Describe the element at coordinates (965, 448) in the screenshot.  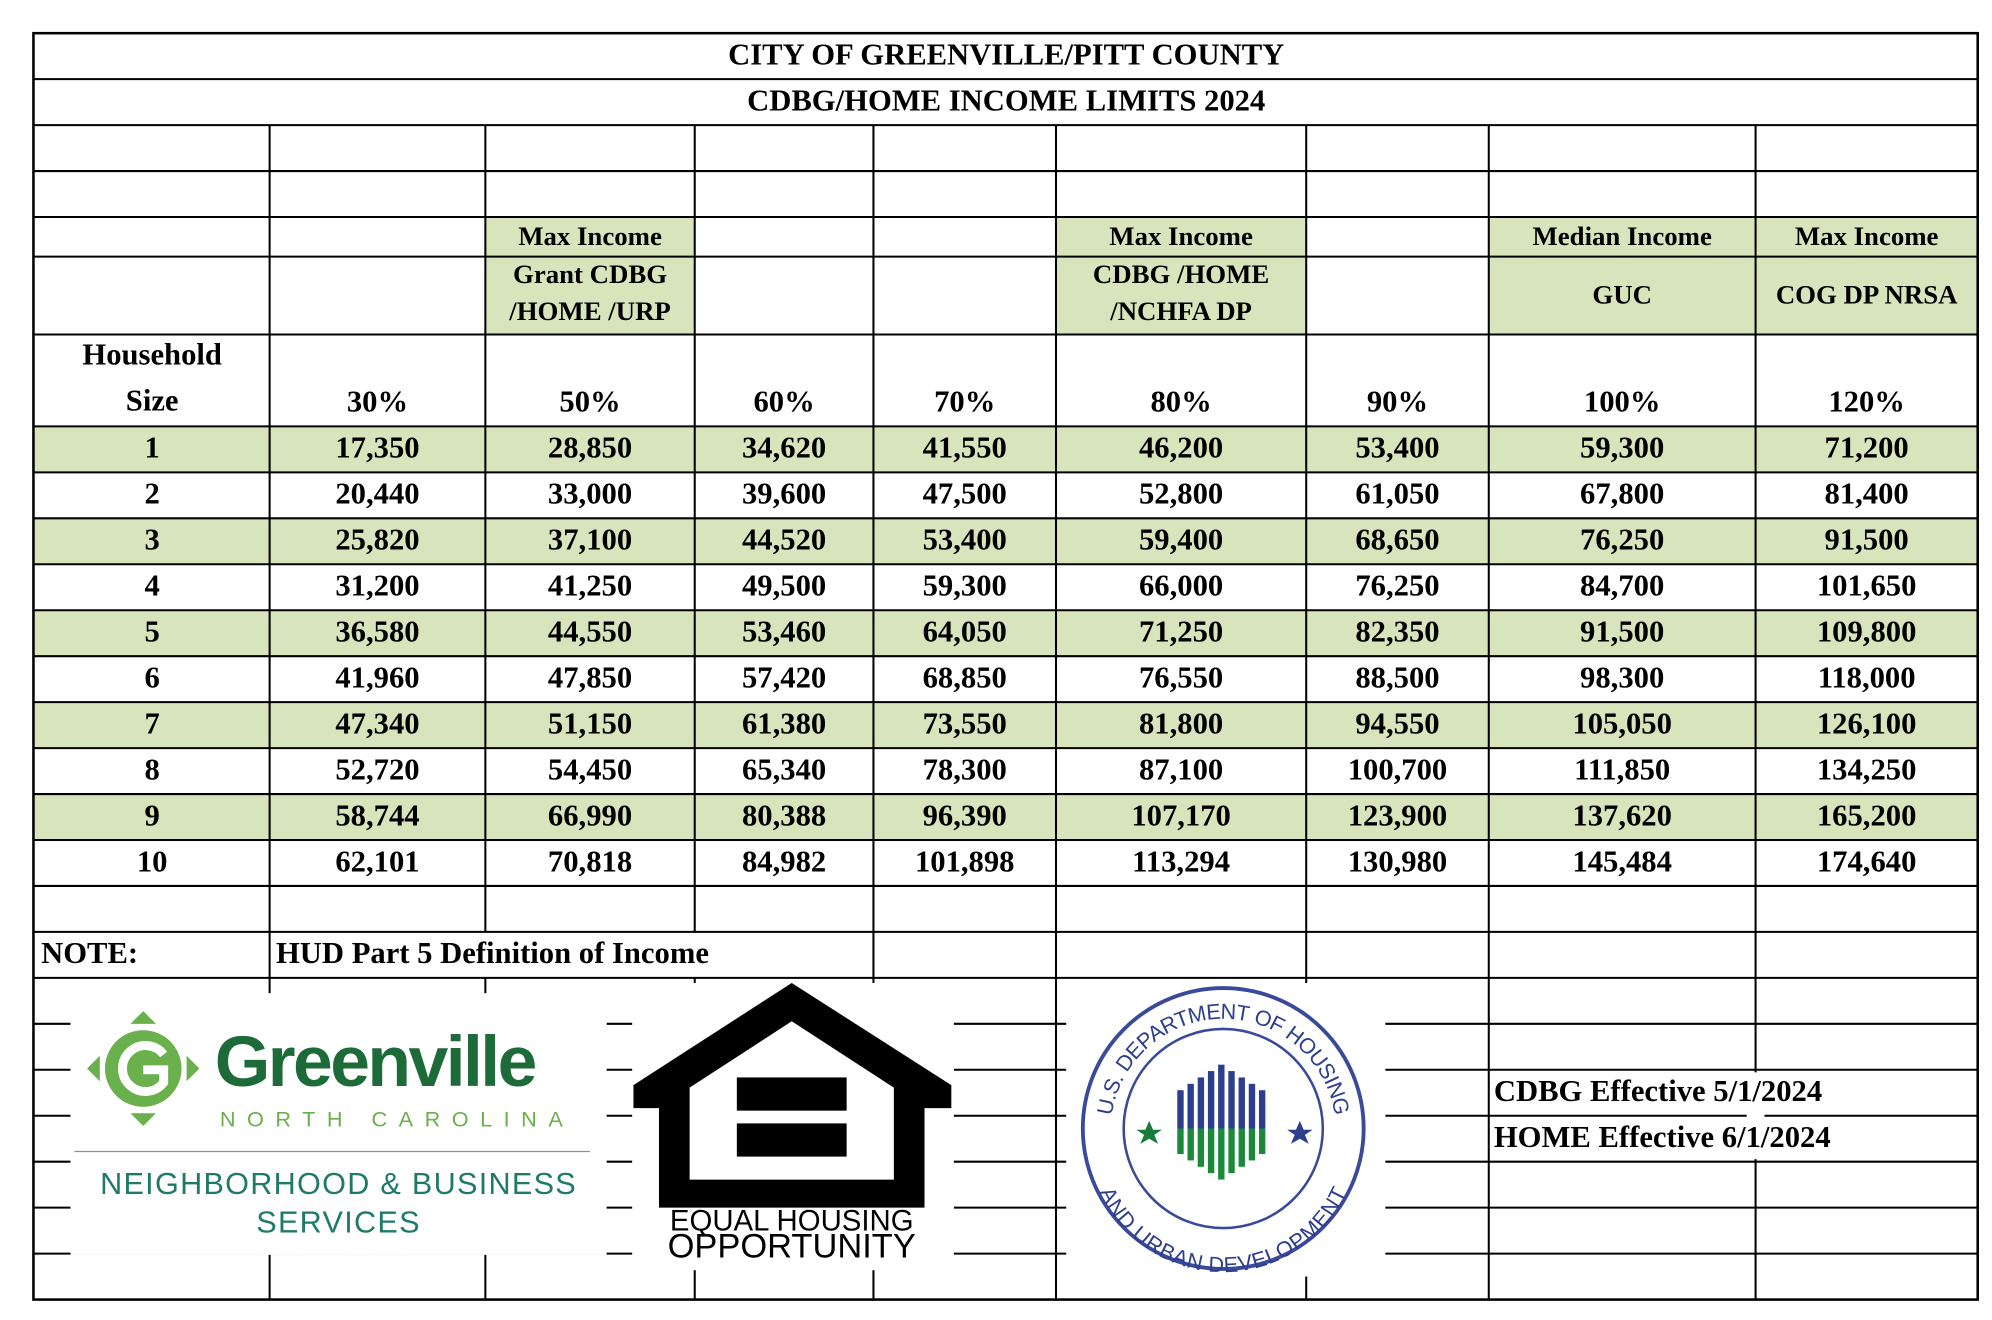
I see `cell: 41,550` at that location.